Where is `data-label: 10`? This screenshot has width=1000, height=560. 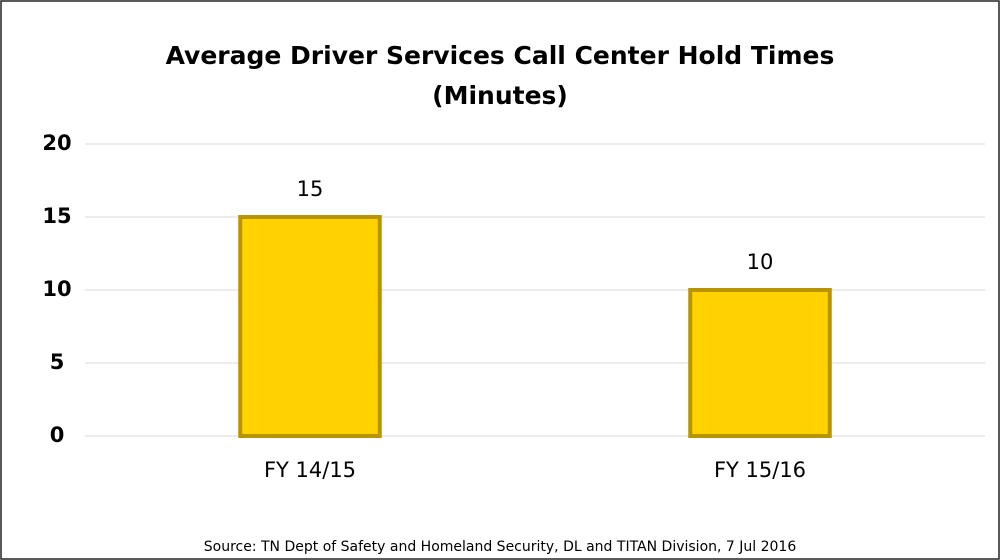
data-label: 10 is located at coordinates (760, 262).